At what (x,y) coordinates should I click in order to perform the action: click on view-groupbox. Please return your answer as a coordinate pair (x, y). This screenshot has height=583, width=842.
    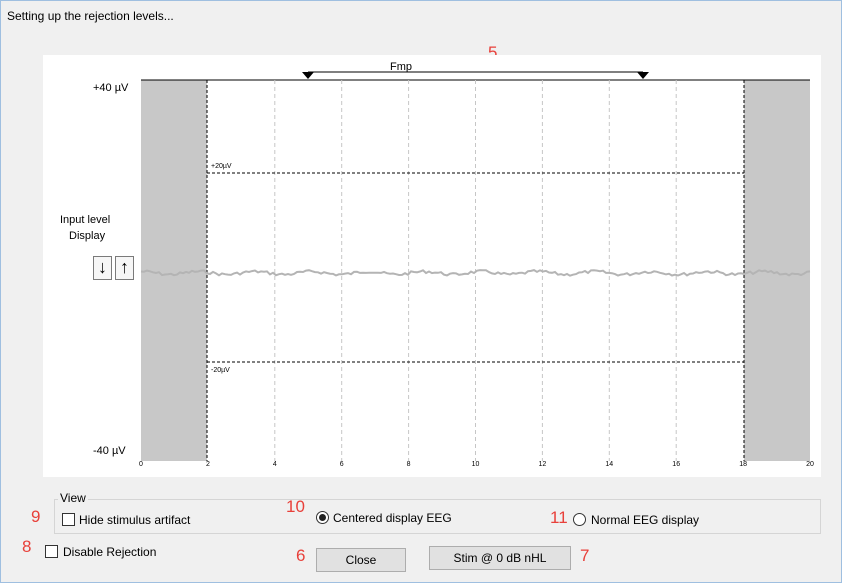
    Looking at the image, I should click on (437, 516).